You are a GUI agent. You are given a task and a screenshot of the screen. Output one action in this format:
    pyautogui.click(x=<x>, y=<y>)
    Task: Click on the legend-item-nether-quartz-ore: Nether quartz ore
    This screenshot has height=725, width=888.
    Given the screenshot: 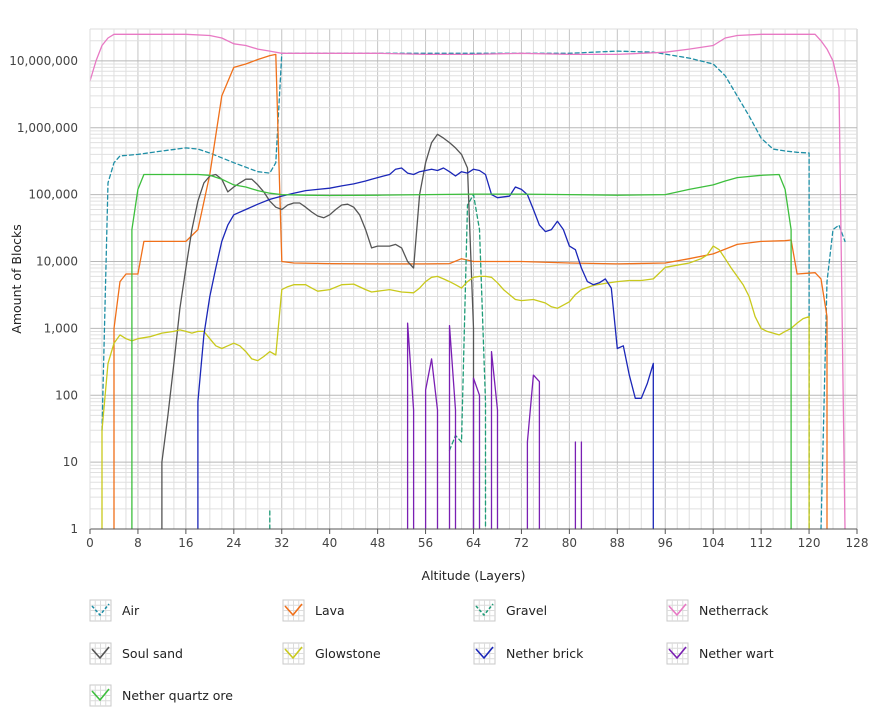 What is the action you would take?
    pyautogui.click(x=161, y=695)
    